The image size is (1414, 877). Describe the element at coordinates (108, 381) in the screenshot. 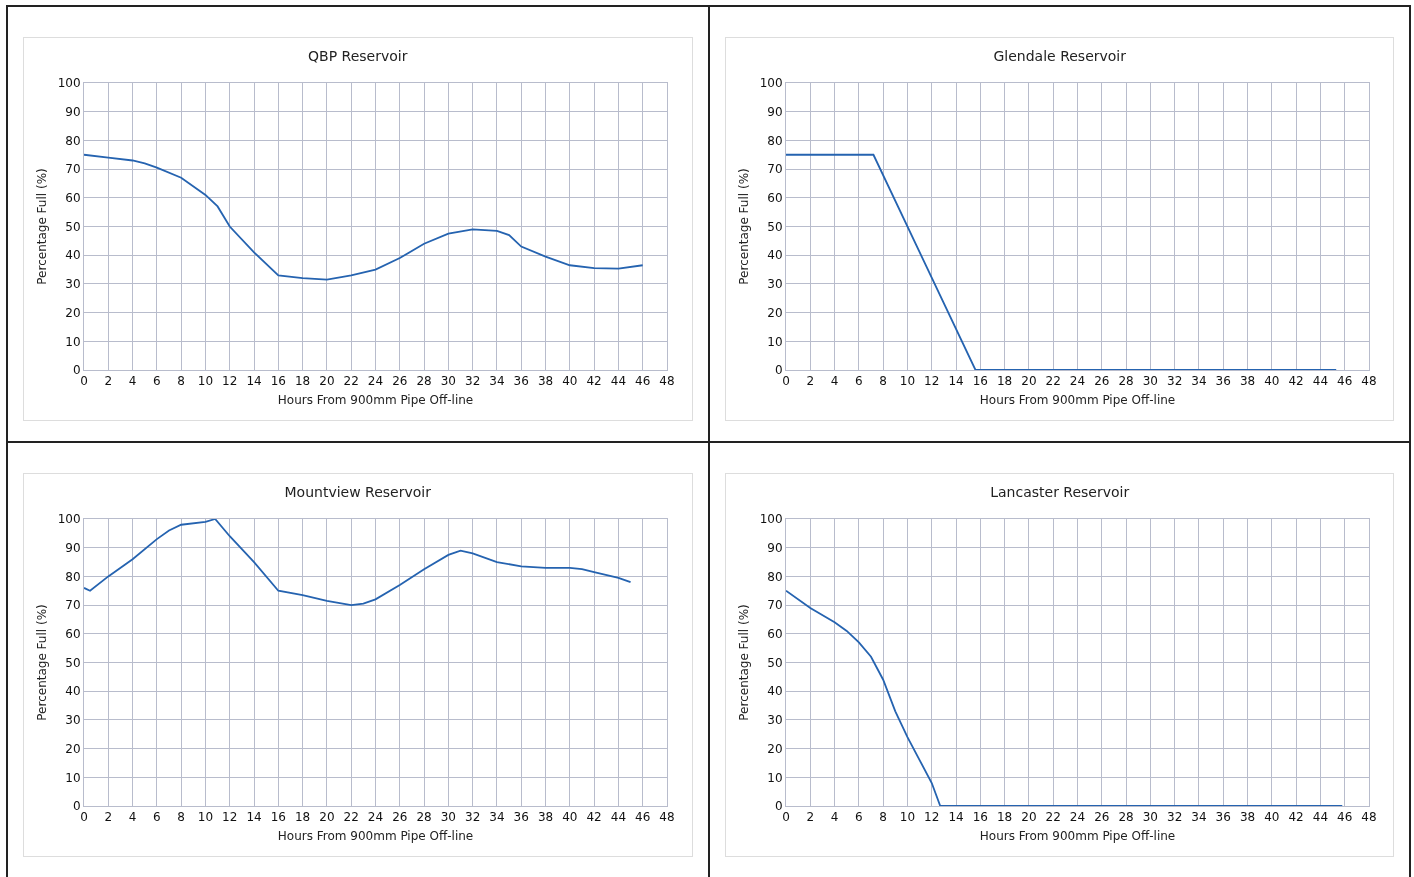

I see `x-tick-label: 2` at that location.